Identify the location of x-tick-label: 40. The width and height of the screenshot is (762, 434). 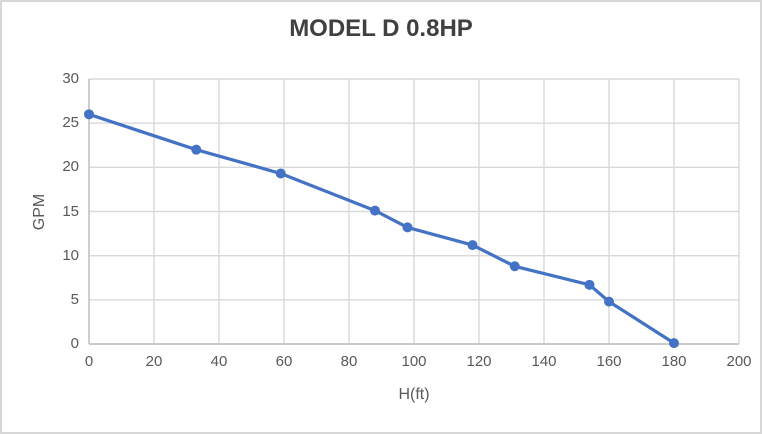
(219, 361).